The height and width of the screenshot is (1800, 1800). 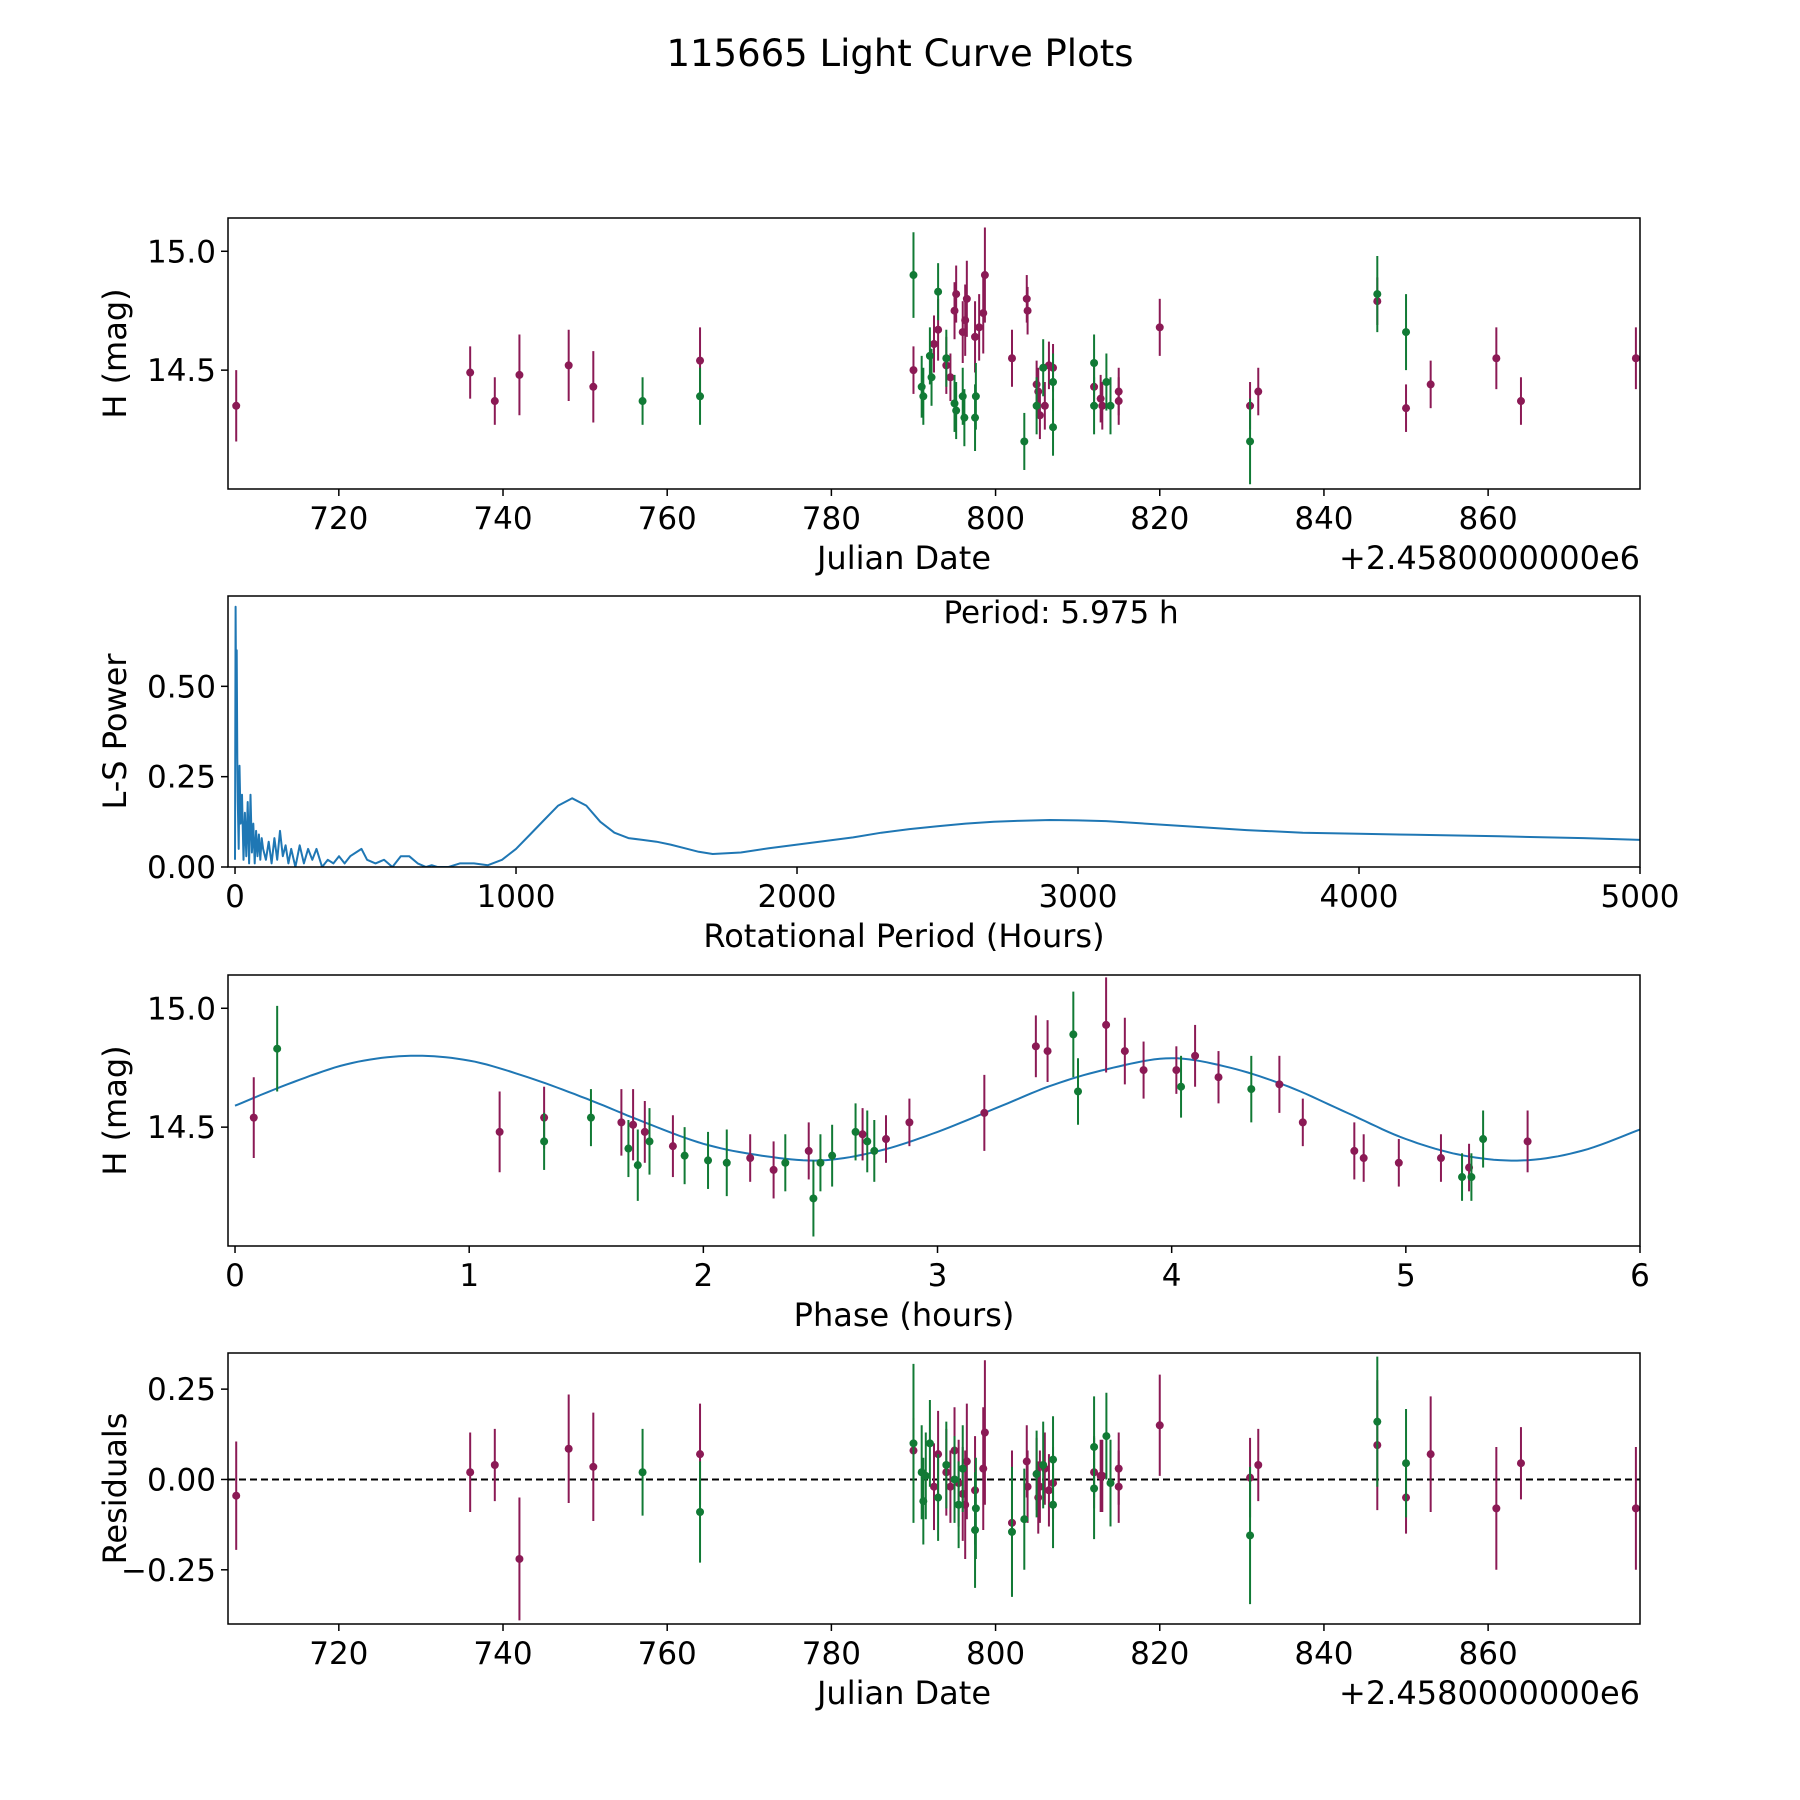 I want to click on x-tick-label: 740, so click(x=502, y=519).